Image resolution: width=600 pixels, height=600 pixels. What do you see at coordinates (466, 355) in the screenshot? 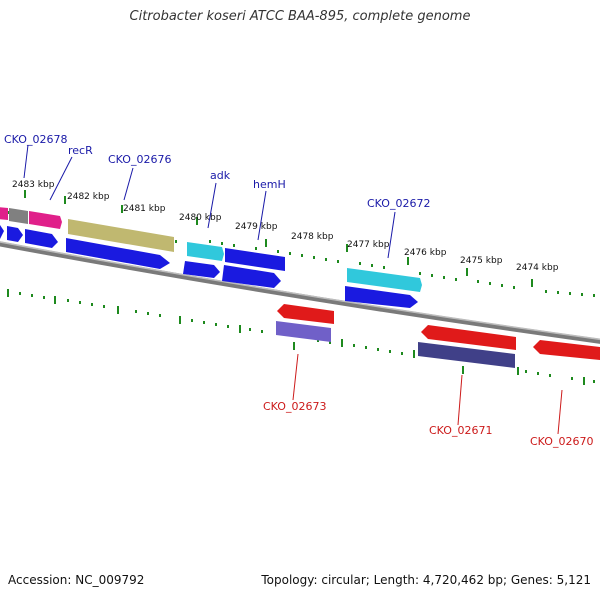
I see `cds-navy` at bounding box center [466, 355].